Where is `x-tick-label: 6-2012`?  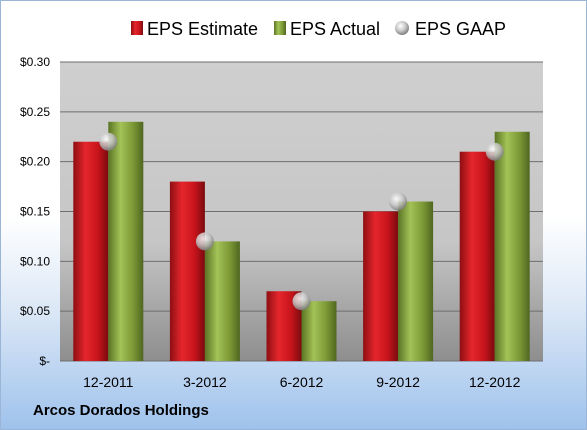 x-tick-label: 6-2012 is located at coordinates (302, 382).